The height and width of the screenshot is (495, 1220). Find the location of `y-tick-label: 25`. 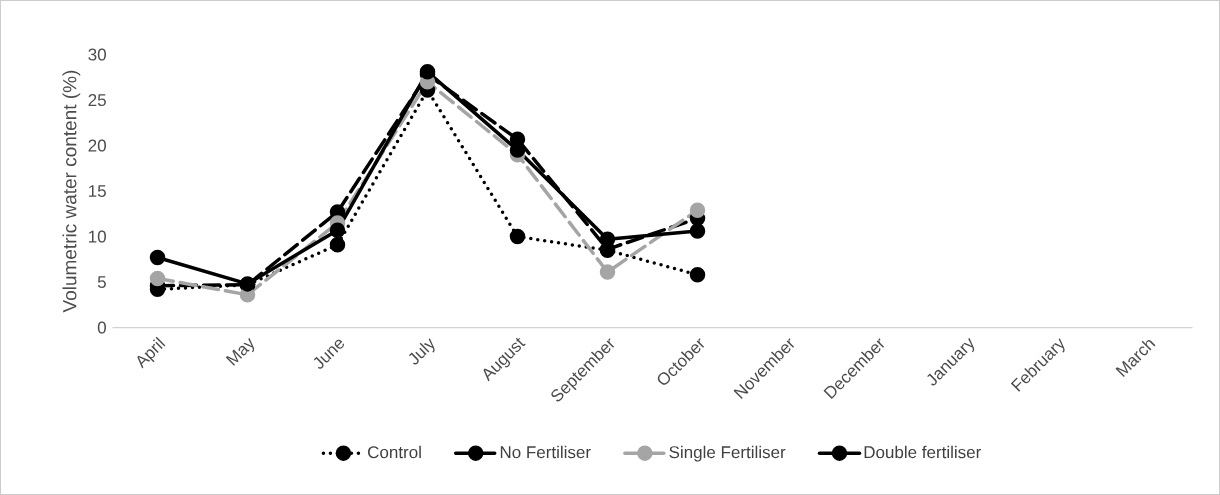

y-tick-label: 25 is located at coordinates (97, 100).